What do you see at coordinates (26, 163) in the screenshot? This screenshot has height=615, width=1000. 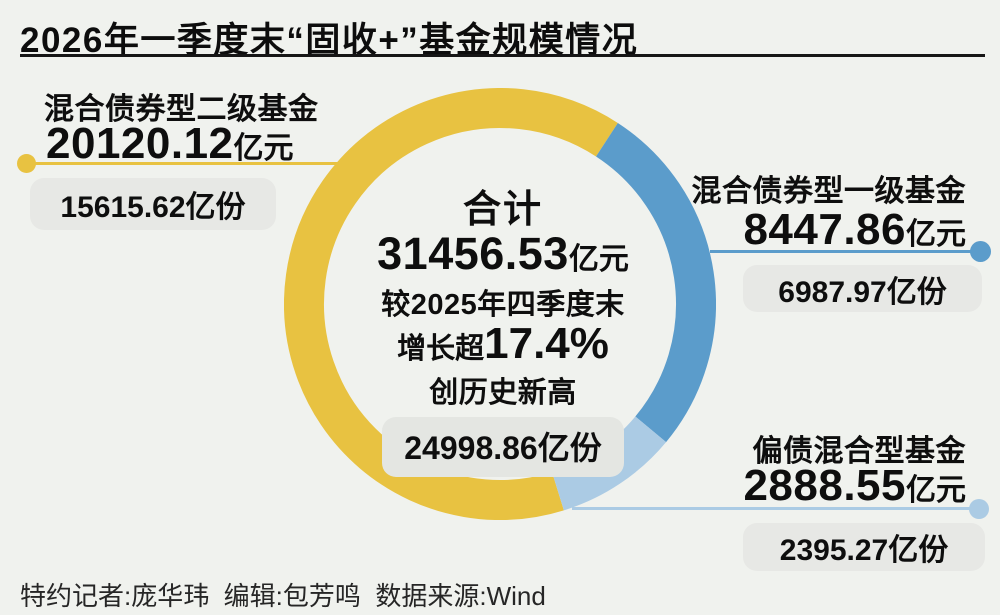 I see `callout-secondary-lead-dot` at bounding box center [26, 163].